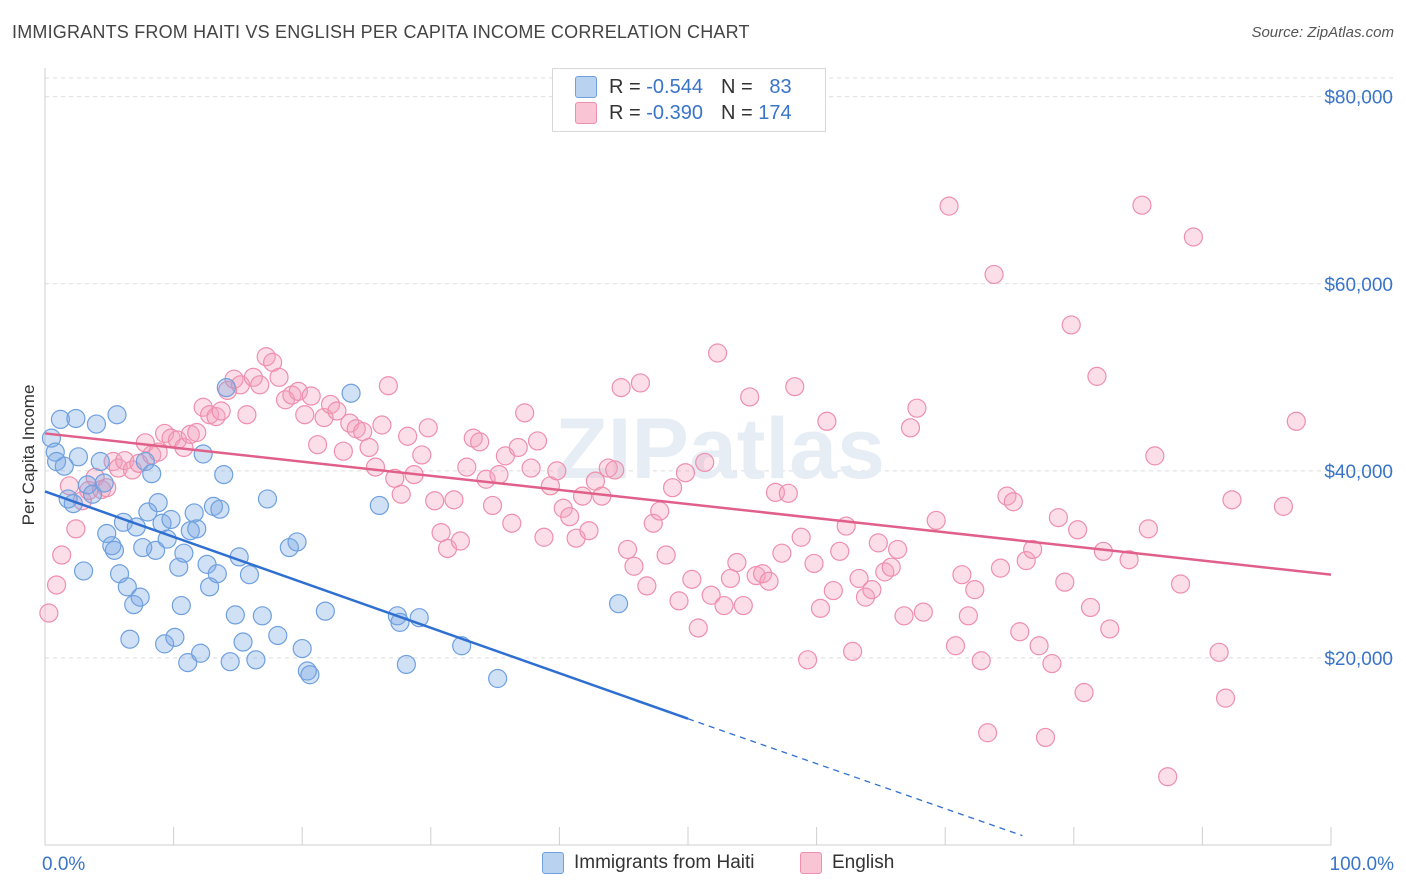  I want to click on english-swatch, so click(586, 113).